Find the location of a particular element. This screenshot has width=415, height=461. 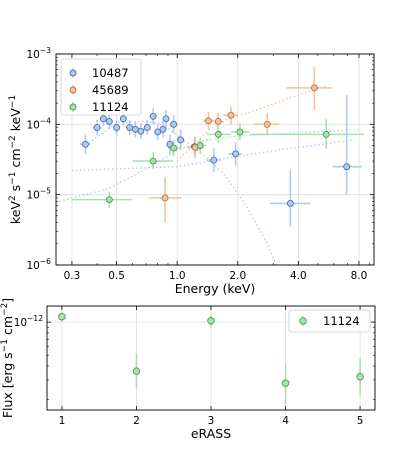

x-tick-label: 4.0 is located at coordinates (298, 276).